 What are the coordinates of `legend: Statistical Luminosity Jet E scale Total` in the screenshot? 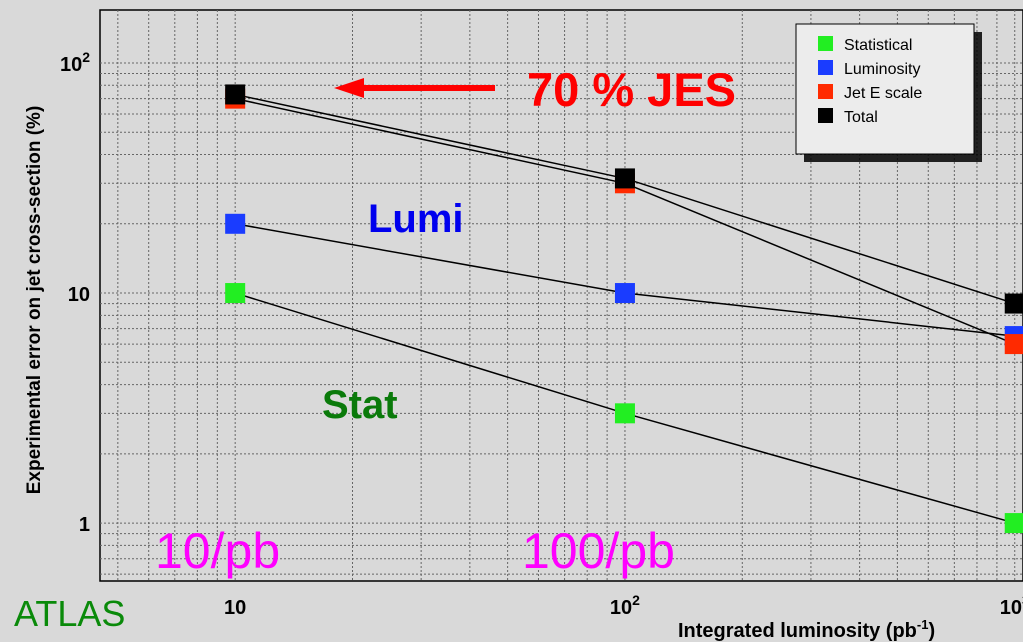 It's located at (888, 92).